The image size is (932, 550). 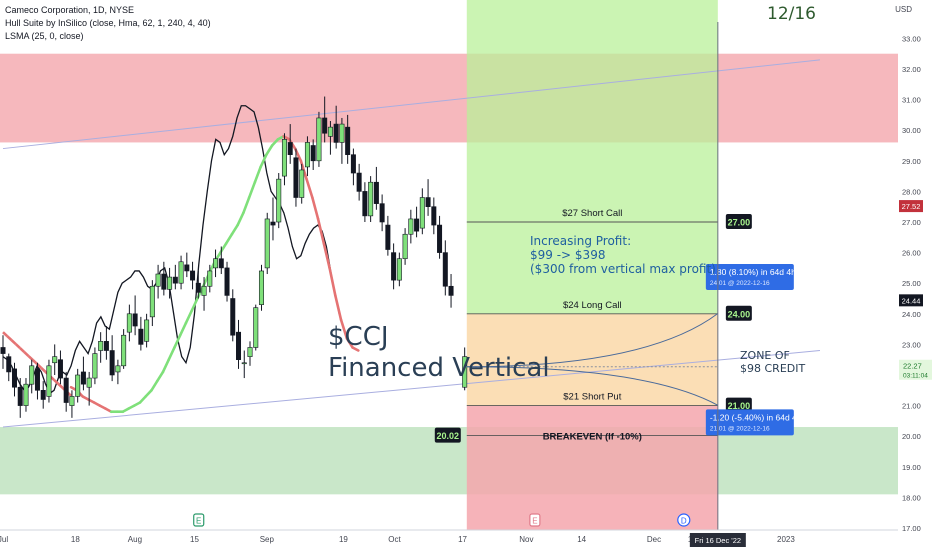 What do you see at coordinates (592, 386) in the screenshot?
I see `forecast-down-curve` at bounding box center [592, 386].